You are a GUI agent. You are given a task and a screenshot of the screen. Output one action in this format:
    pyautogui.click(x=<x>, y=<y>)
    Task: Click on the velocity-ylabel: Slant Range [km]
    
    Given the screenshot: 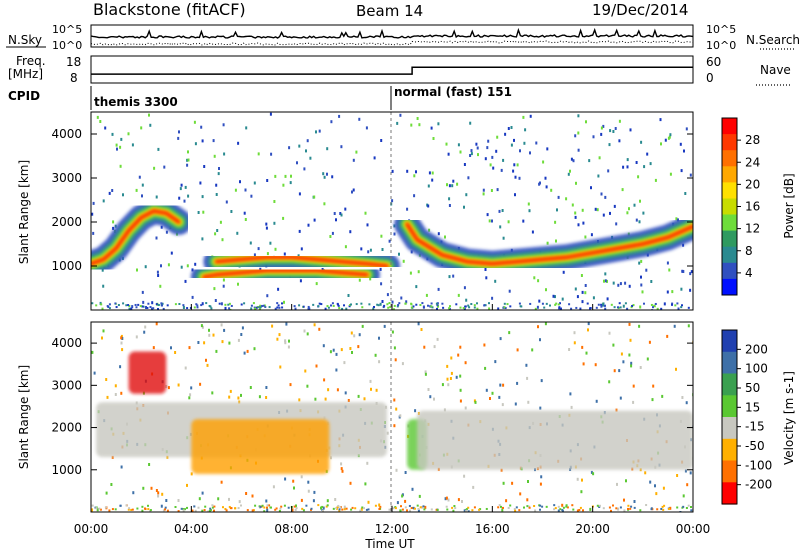 What is the action you would take?
    pyautogui.click(x=24, y=417)
    